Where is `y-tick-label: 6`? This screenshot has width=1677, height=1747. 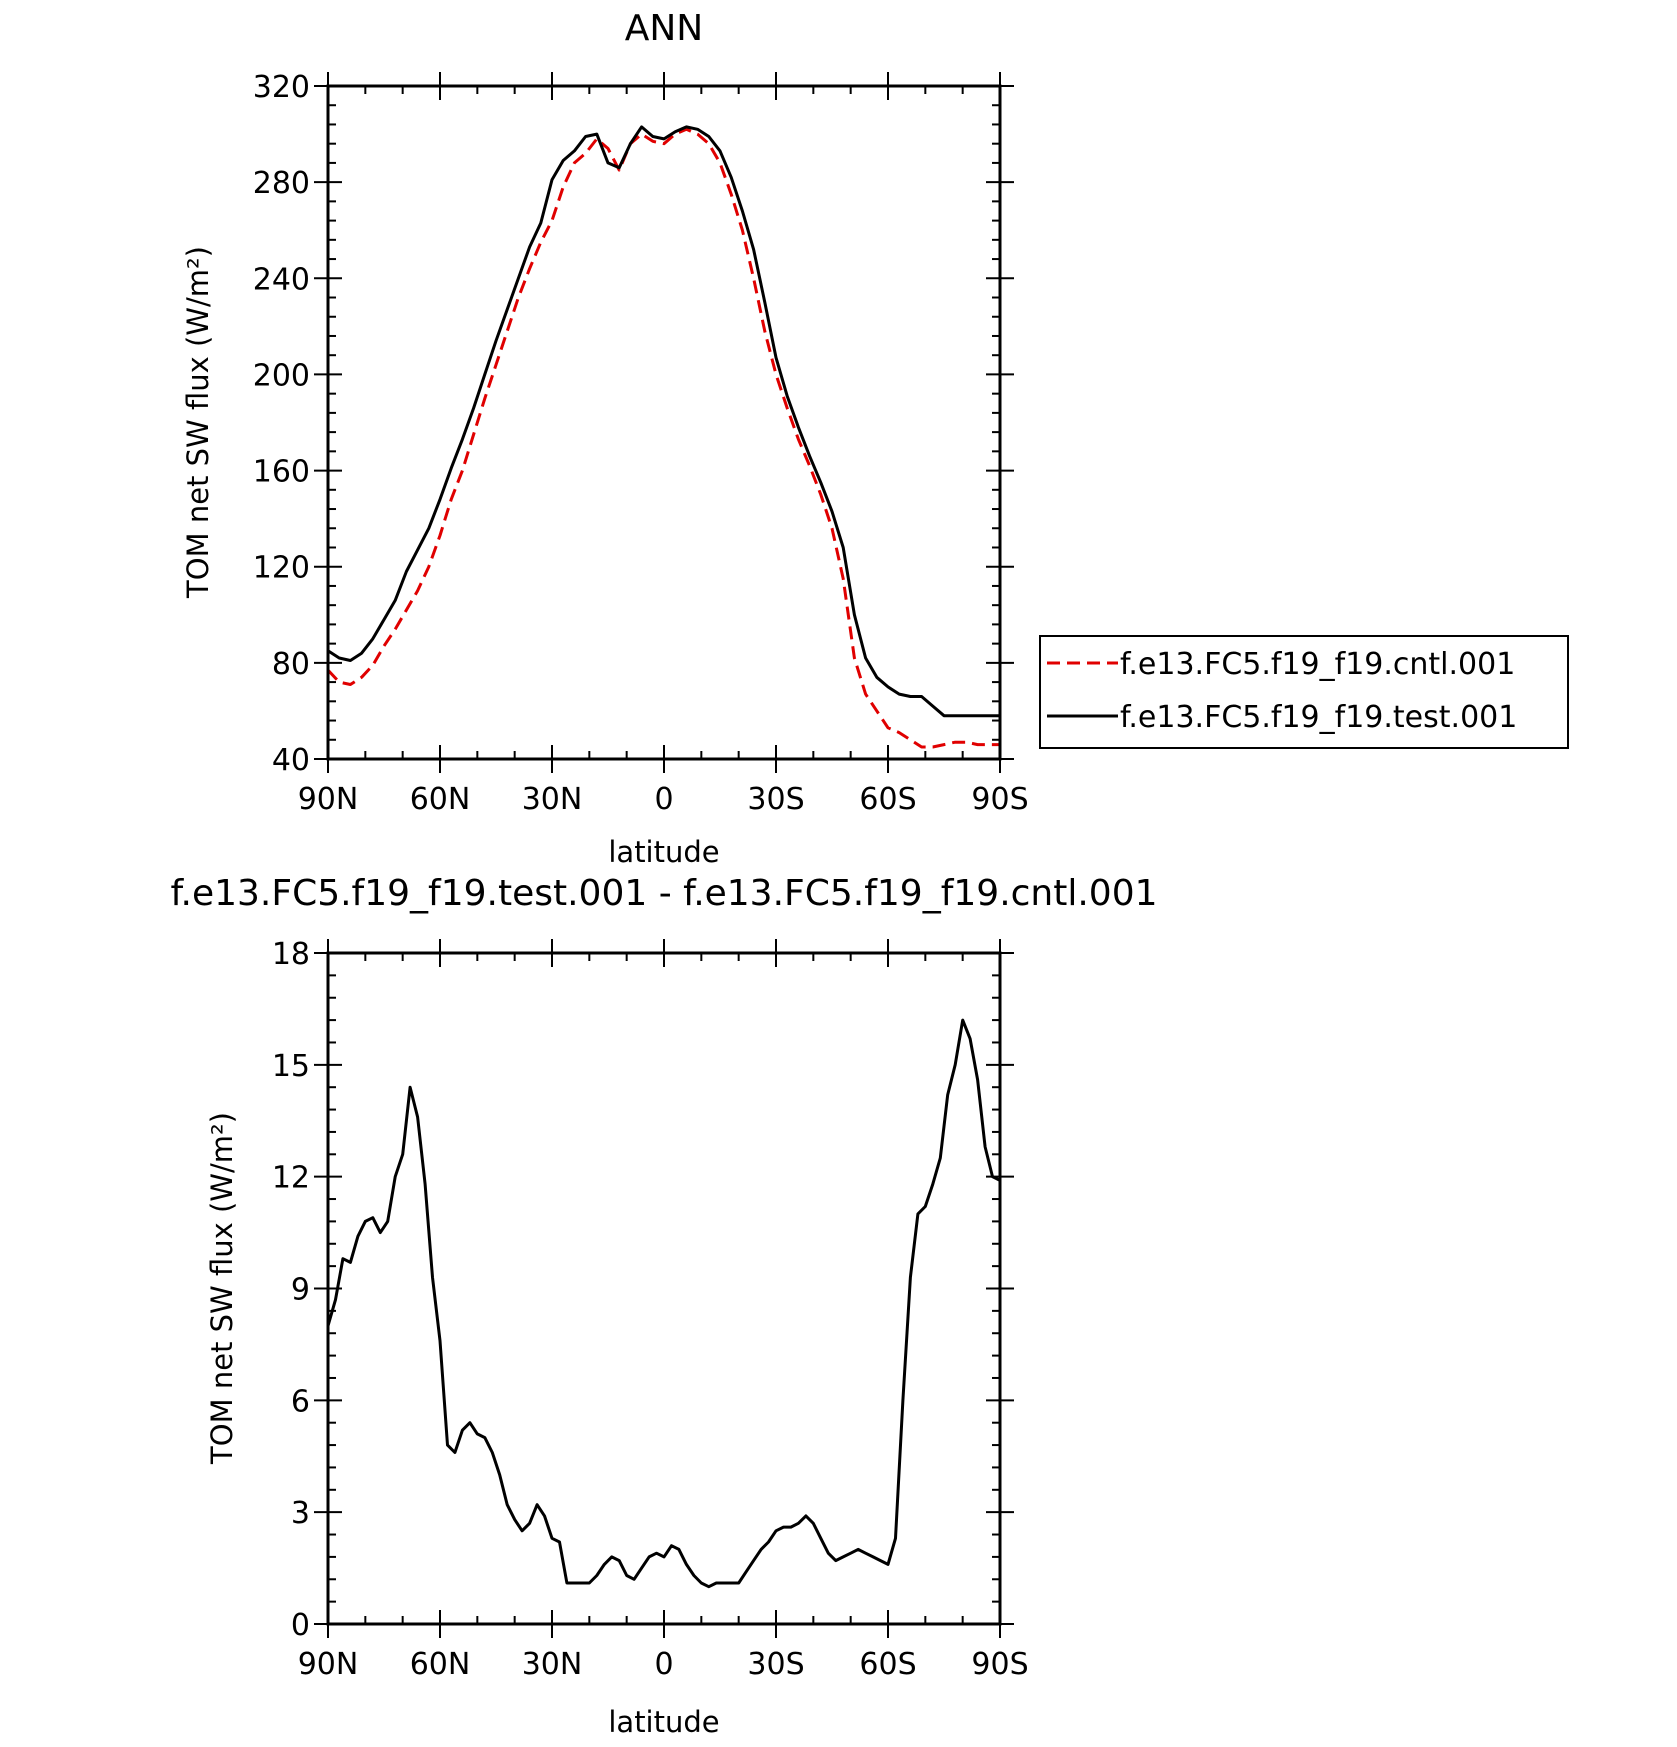 y-tick-label: 6 is located at coordinates (300, 1401).